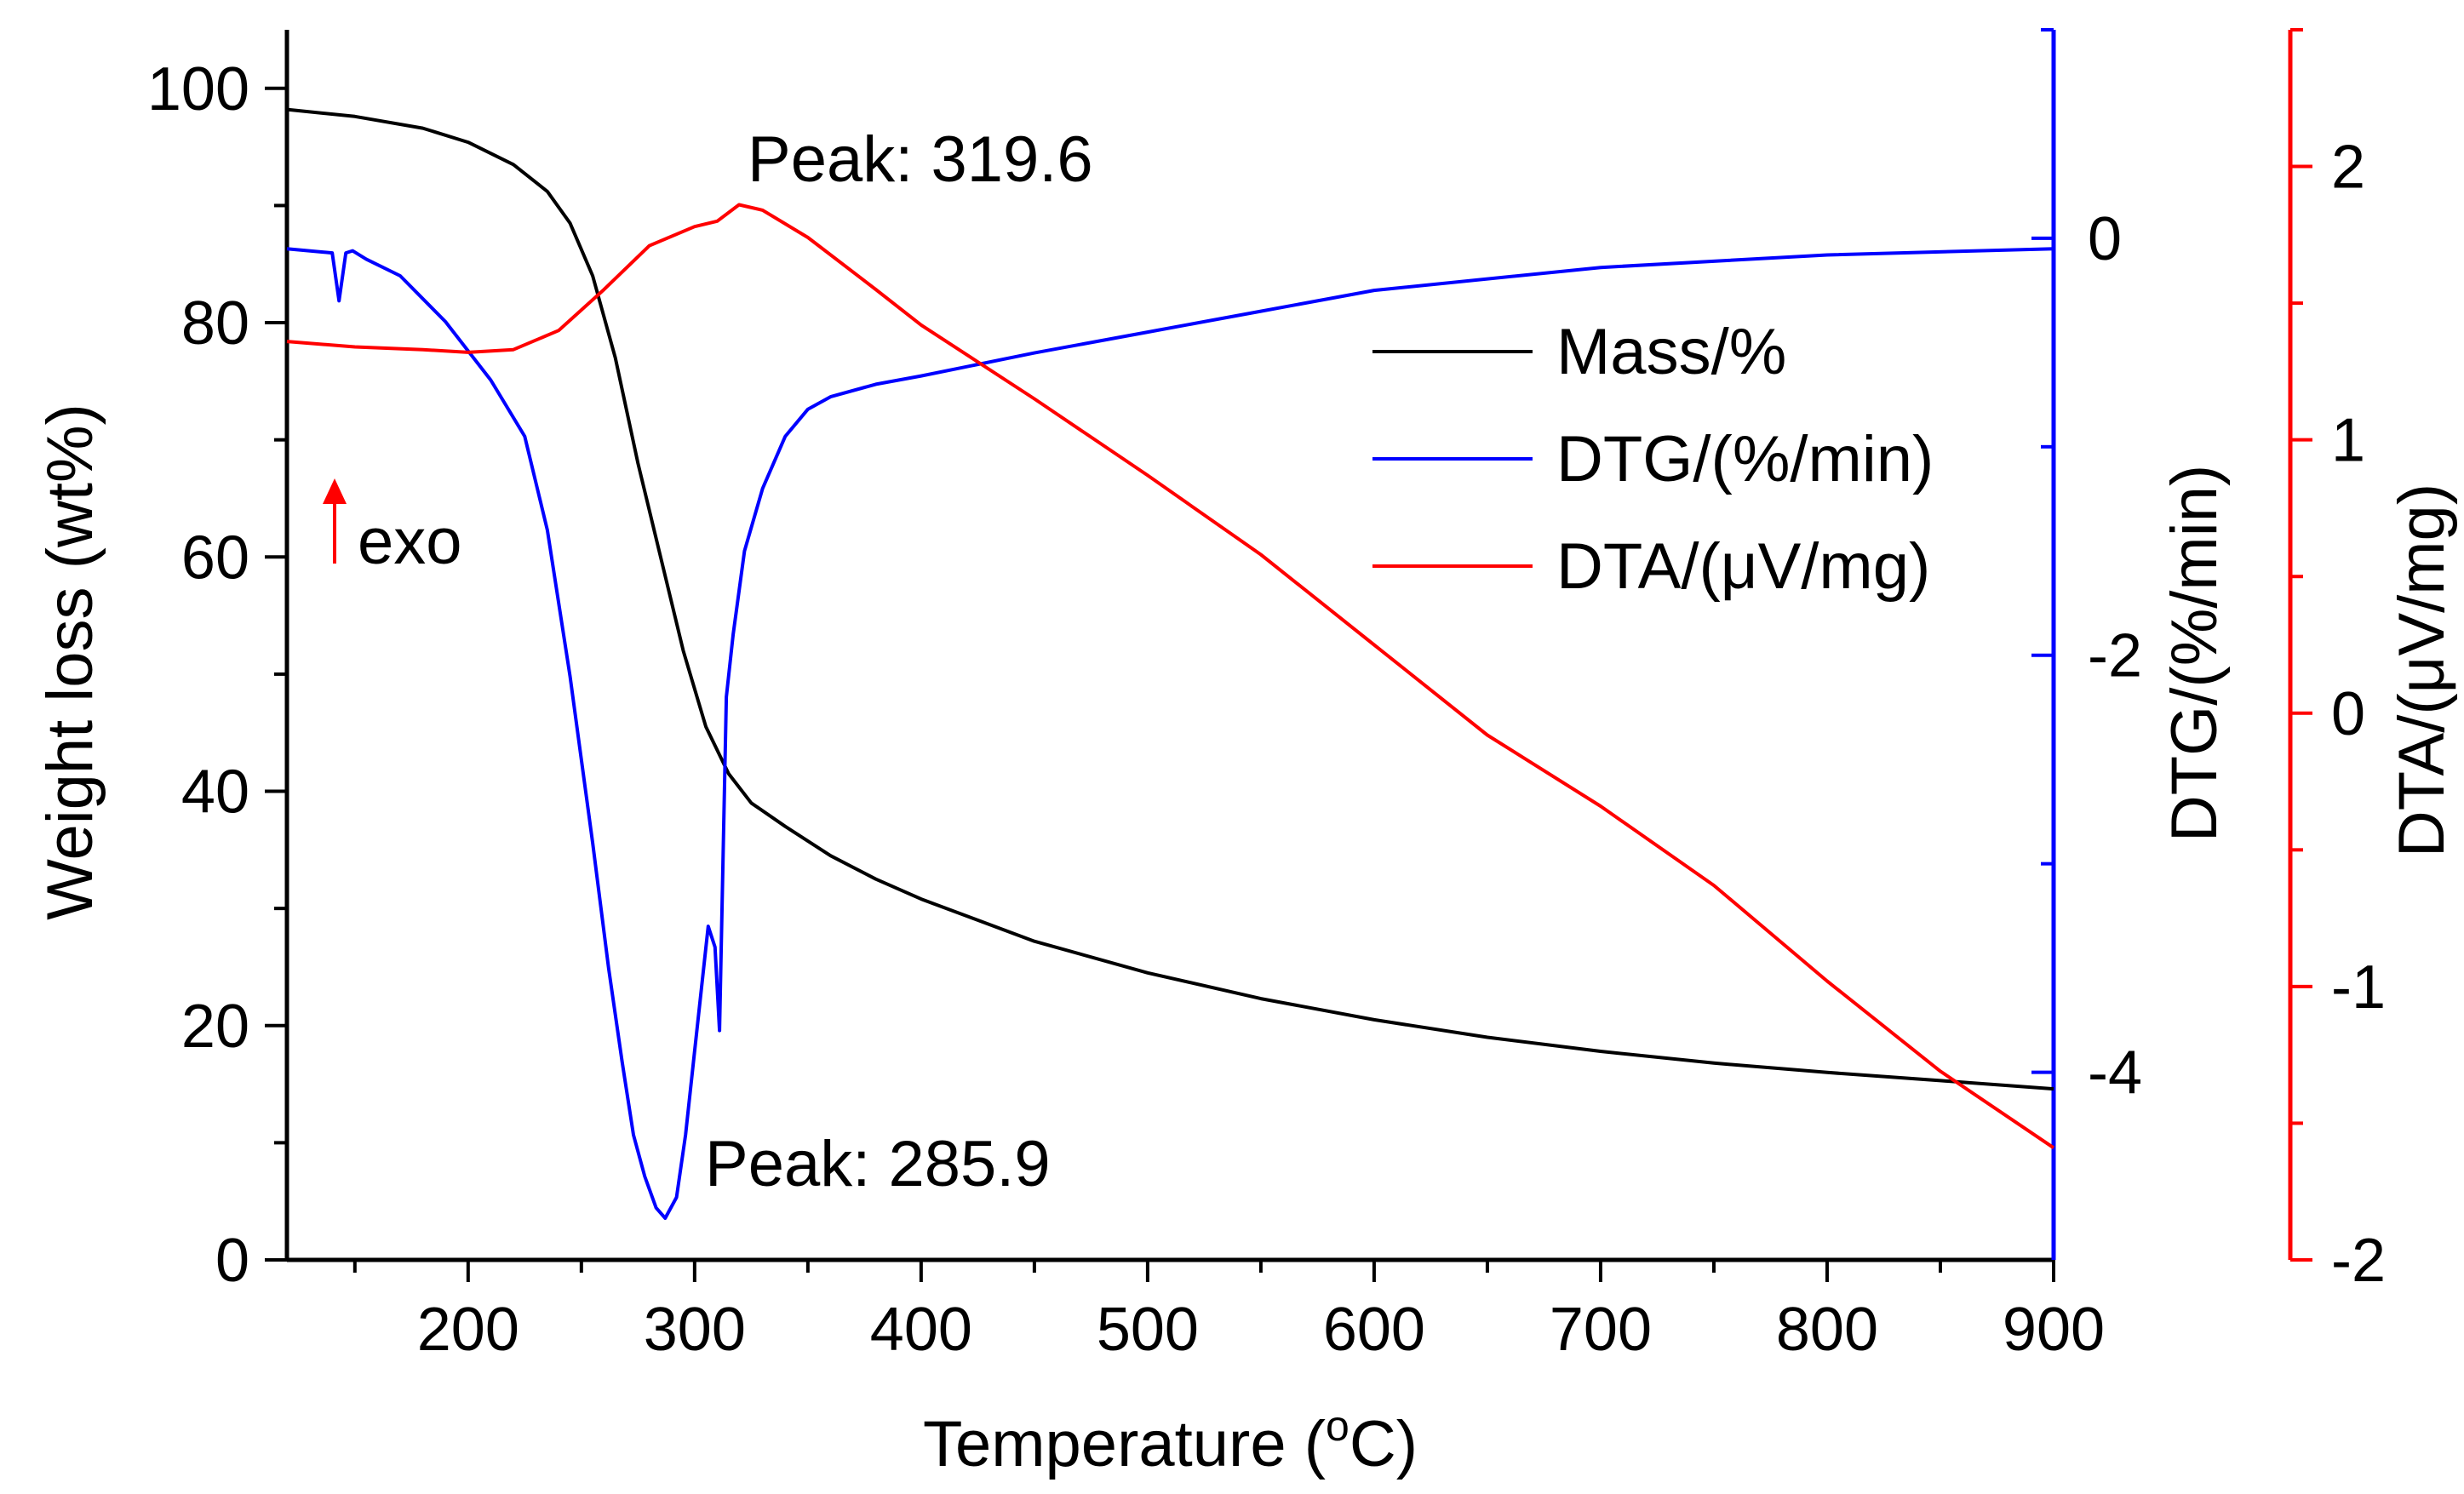 This screenshot has width=2464, height=1494. I want to click on x-tick-label: 600, so click(1374, 1330).